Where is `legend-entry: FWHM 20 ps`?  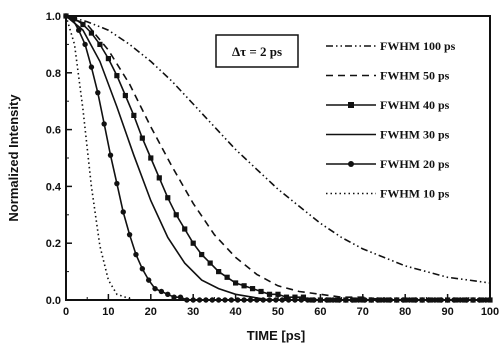
legend-entry: FWHM 20 ps is located at coordinates (388, 164).